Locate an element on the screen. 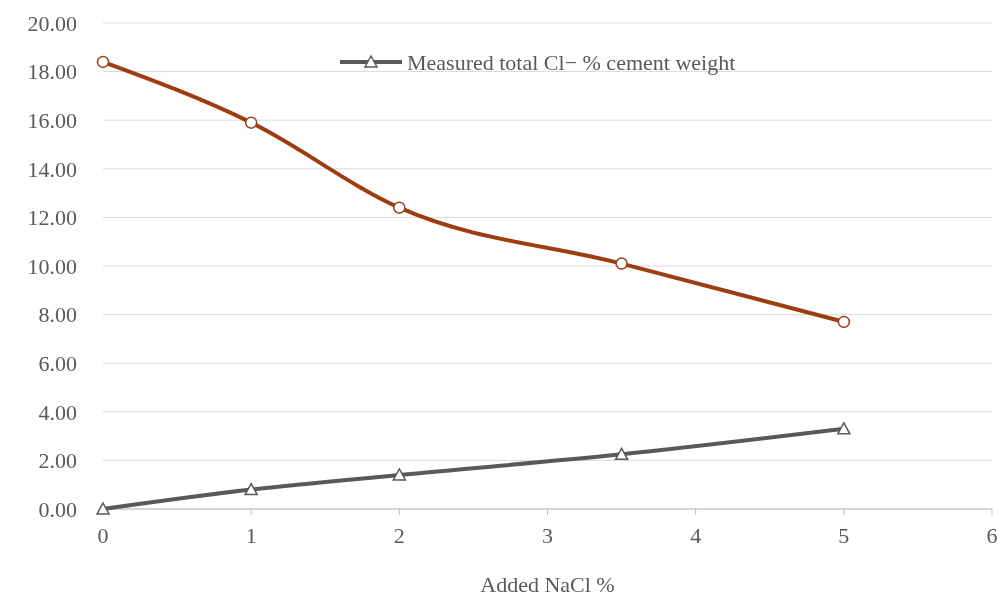 The height and width of the screenshot is (610, 1003). x-tick-label: 6 is located at coordinates (992, 535).